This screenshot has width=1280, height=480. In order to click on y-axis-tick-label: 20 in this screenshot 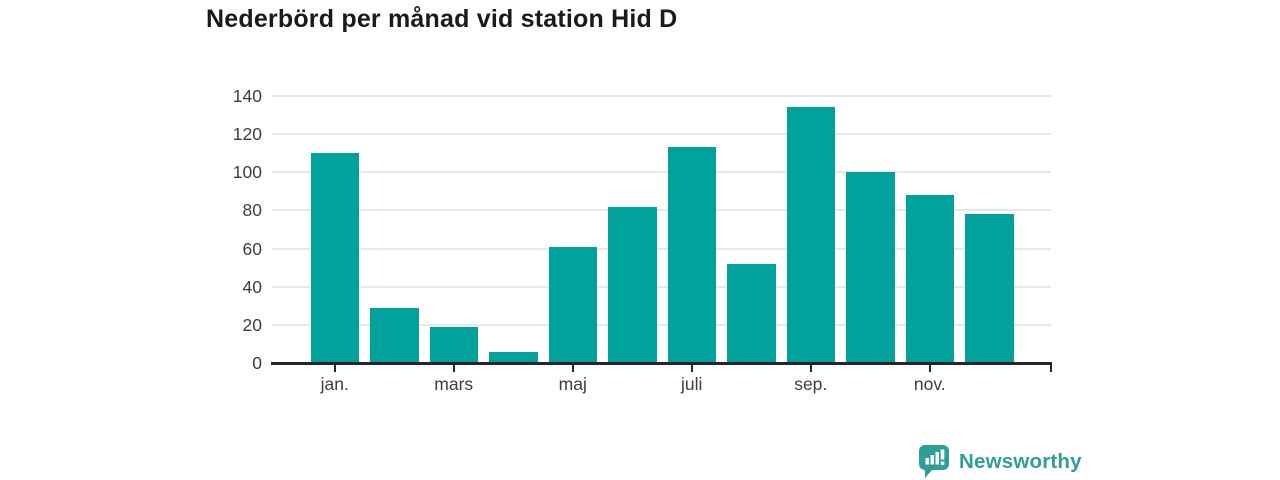, I will do `click(252, 324)`.